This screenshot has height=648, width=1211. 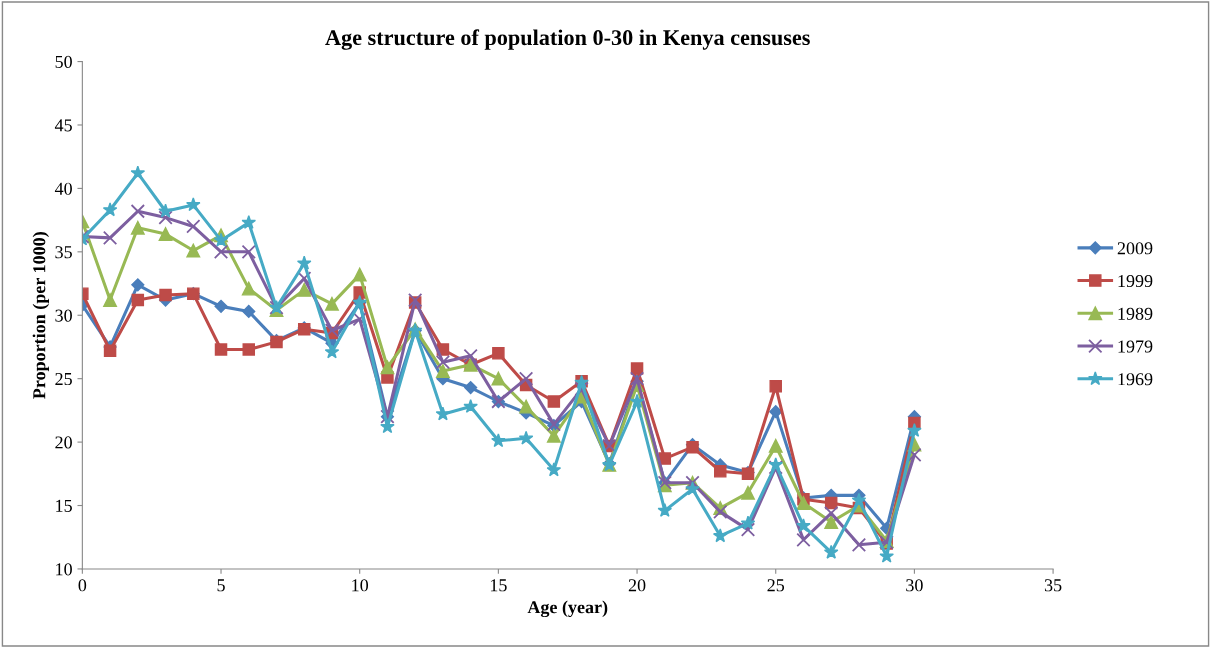 I want to click on x-tick-label: 20, so click(x=637, y=585).